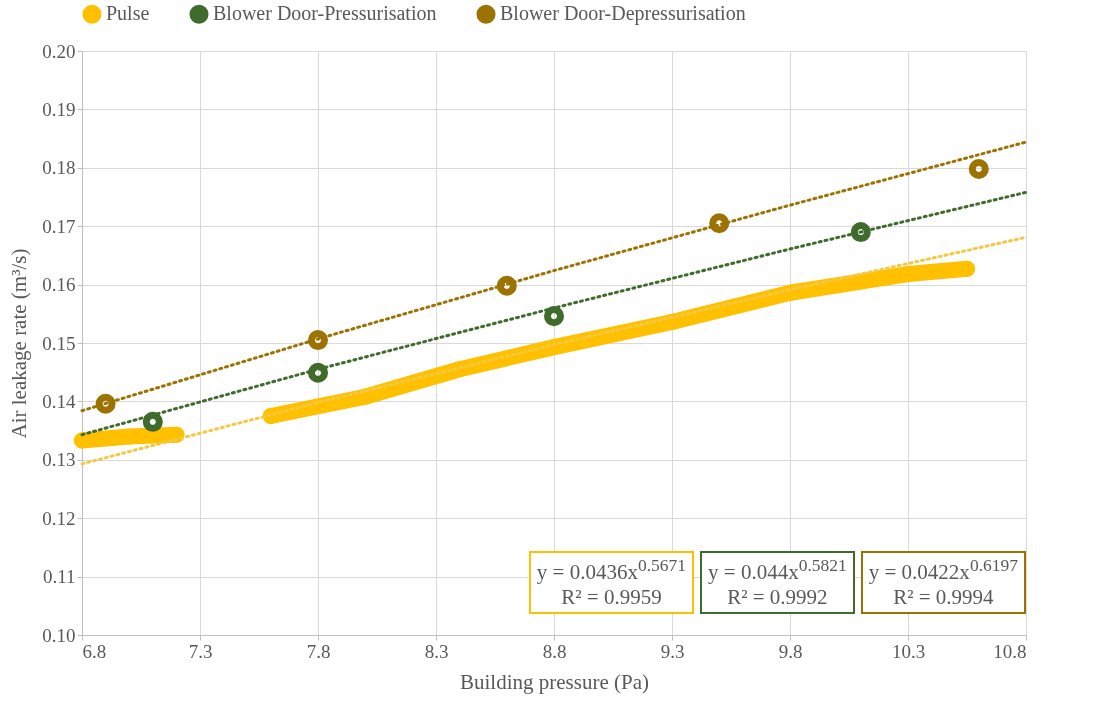  Describe the element at coordinates (59, 635) in the screenshot. I see `y-tick-label: 0.10` at that location.